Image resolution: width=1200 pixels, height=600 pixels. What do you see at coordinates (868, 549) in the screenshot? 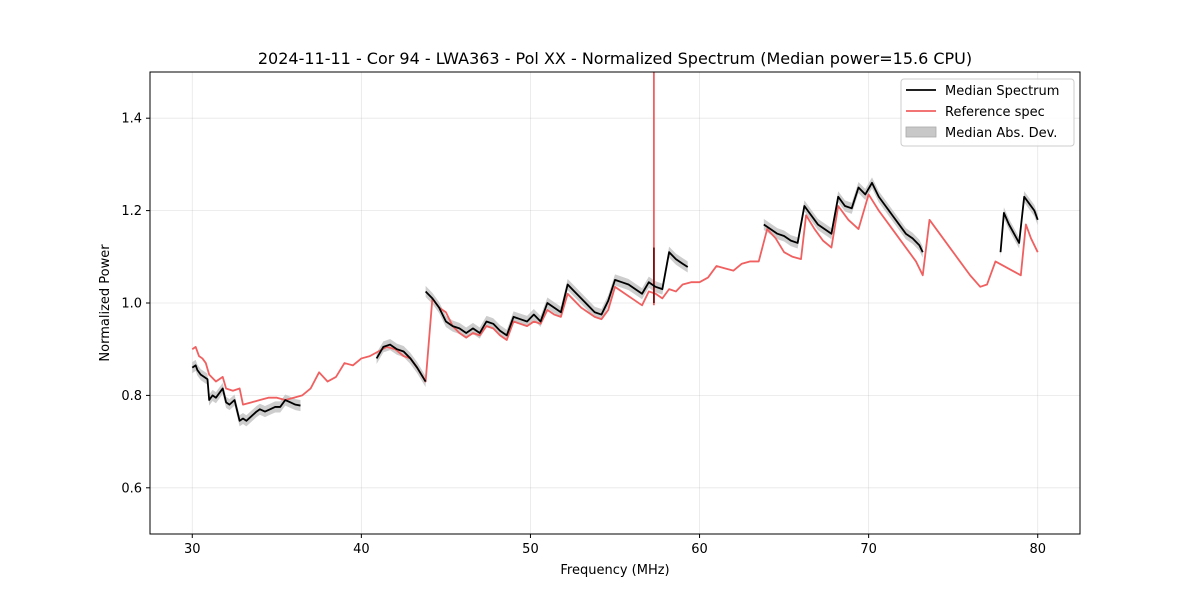
I see `x-tick-label: 70` at bounding box center [868, 549].